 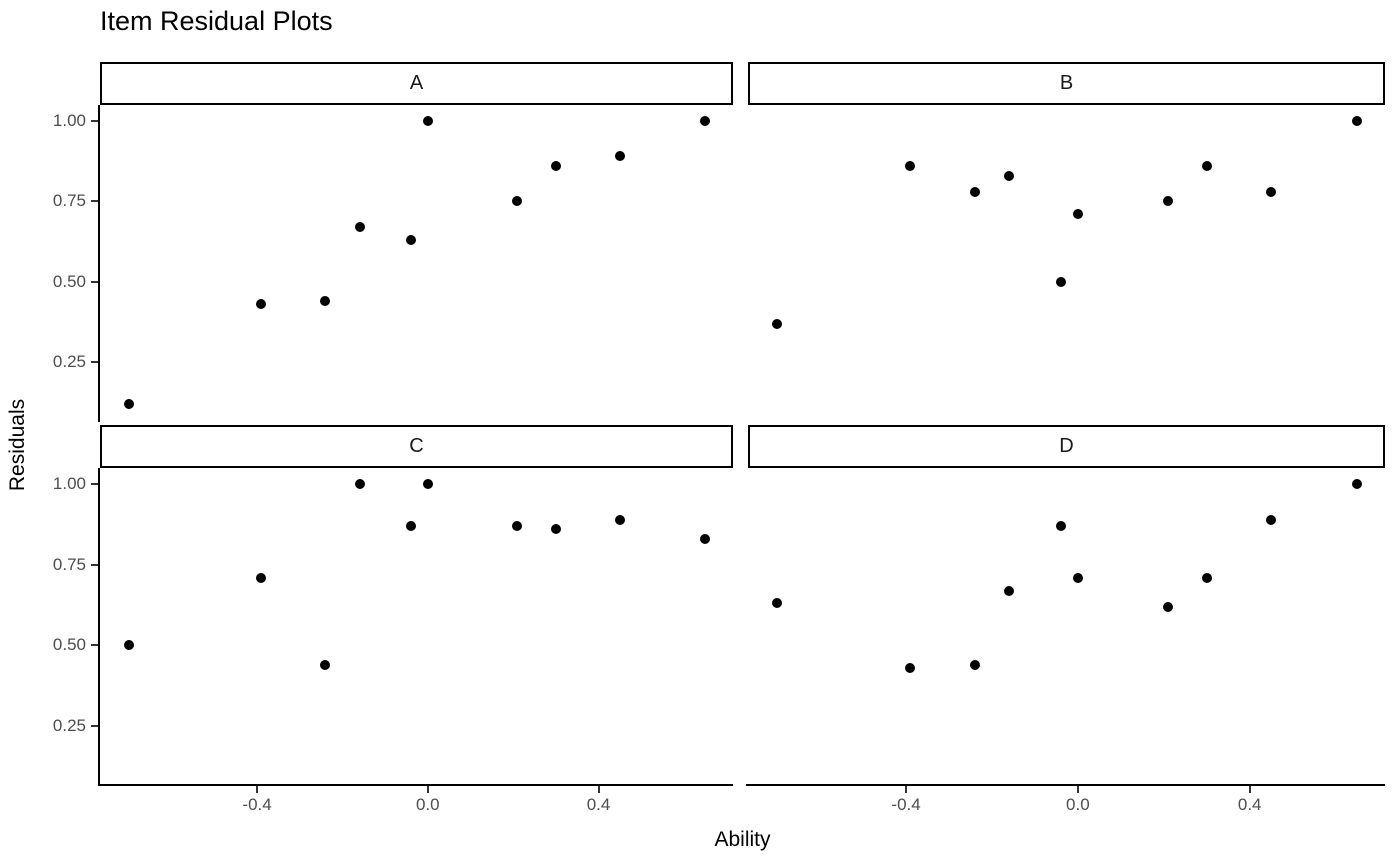 I want to click on facet-strip-B: B, so click(x=1066, y=83).